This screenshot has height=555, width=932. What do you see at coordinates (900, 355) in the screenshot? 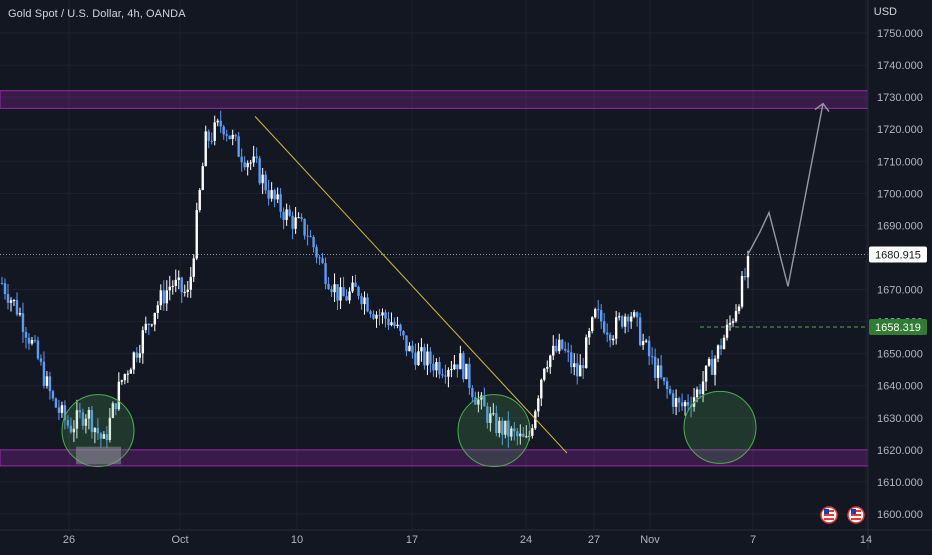
I see `price-tick-label: 1650.000` at bounding box center [900, 355].